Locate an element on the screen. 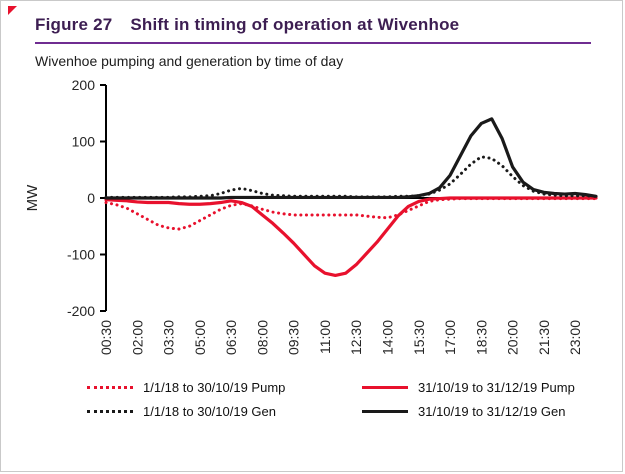 The width and height of the screenshot is (625, 474). x-tick-label: 08:00 is located at coordinates (262, 337).